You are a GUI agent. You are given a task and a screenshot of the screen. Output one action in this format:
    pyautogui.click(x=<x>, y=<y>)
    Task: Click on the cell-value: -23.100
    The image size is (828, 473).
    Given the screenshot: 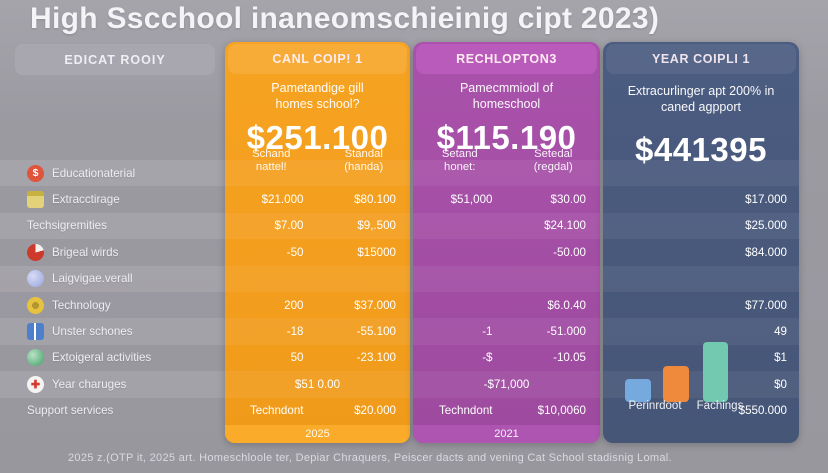 What is the action you would take?
    pyautogui.click(x=376, y=358)
    